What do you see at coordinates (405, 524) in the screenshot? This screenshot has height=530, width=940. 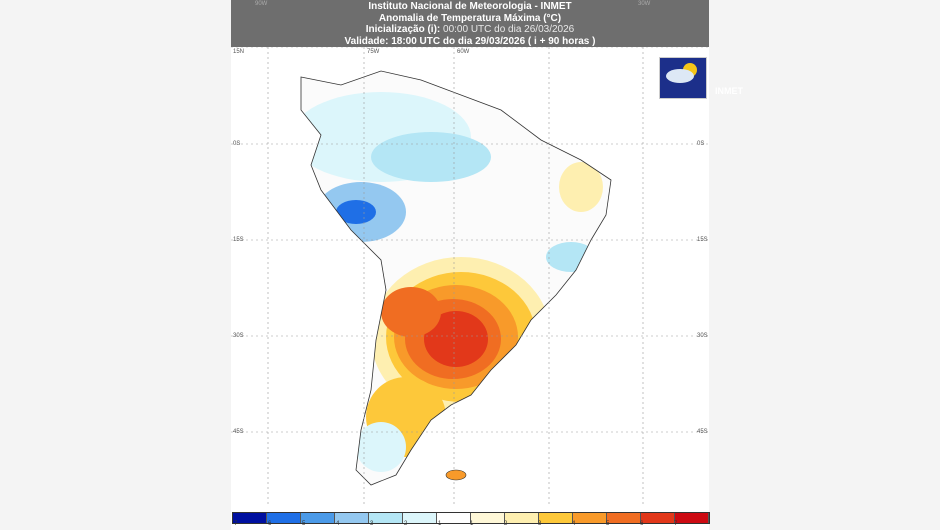 I see `colorbar-label: -2` at bounding box center [405, 524].